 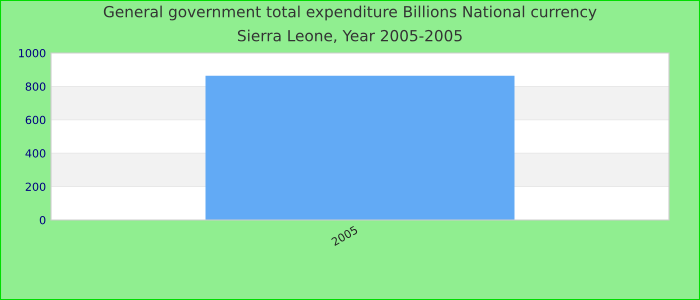 I want to click on chart-title: General government total expenditure Billions National currency, so click(x=350, y=13).